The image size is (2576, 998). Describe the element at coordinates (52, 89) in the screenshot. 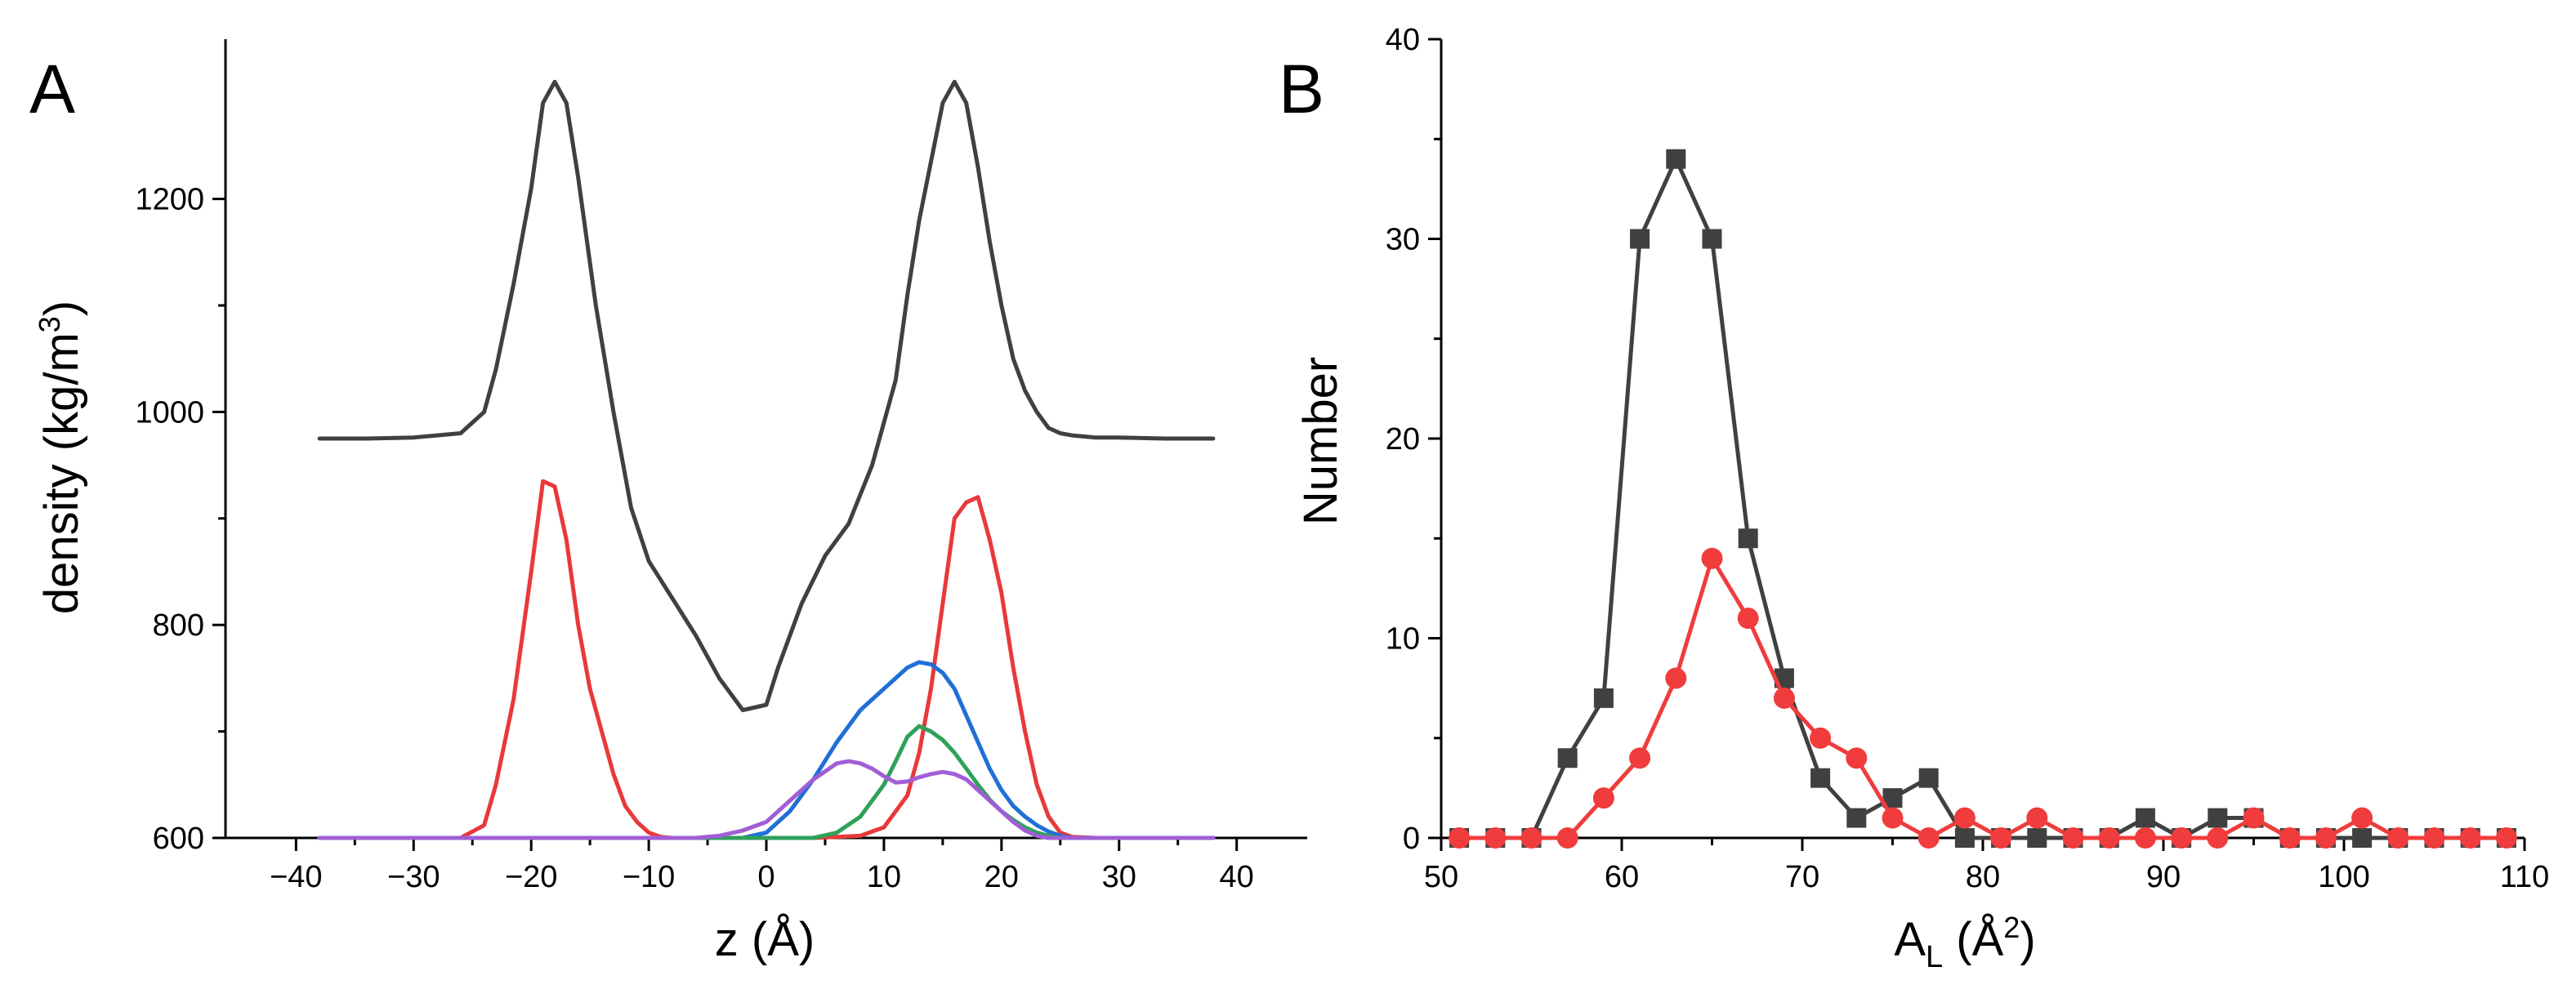

I see `panel-a-label: A` at that location.